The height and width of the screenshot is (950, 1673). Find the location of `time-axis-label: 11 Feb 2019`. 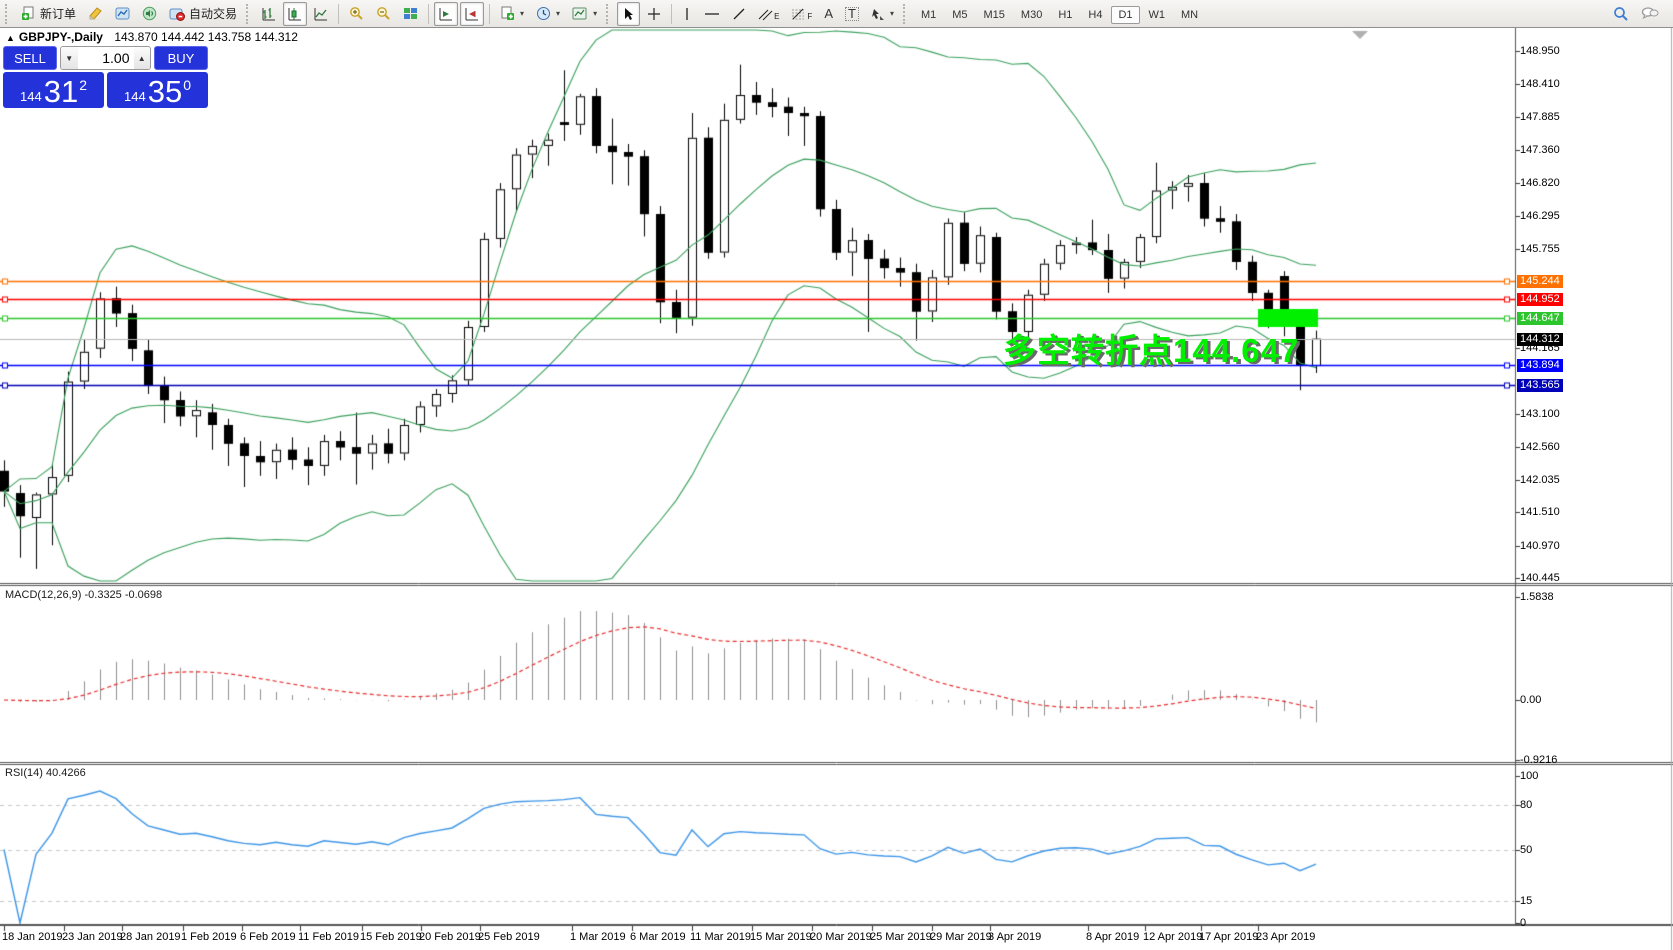

time-axis-label: 11 Feb 2019 is located at coordinates (328, 937).